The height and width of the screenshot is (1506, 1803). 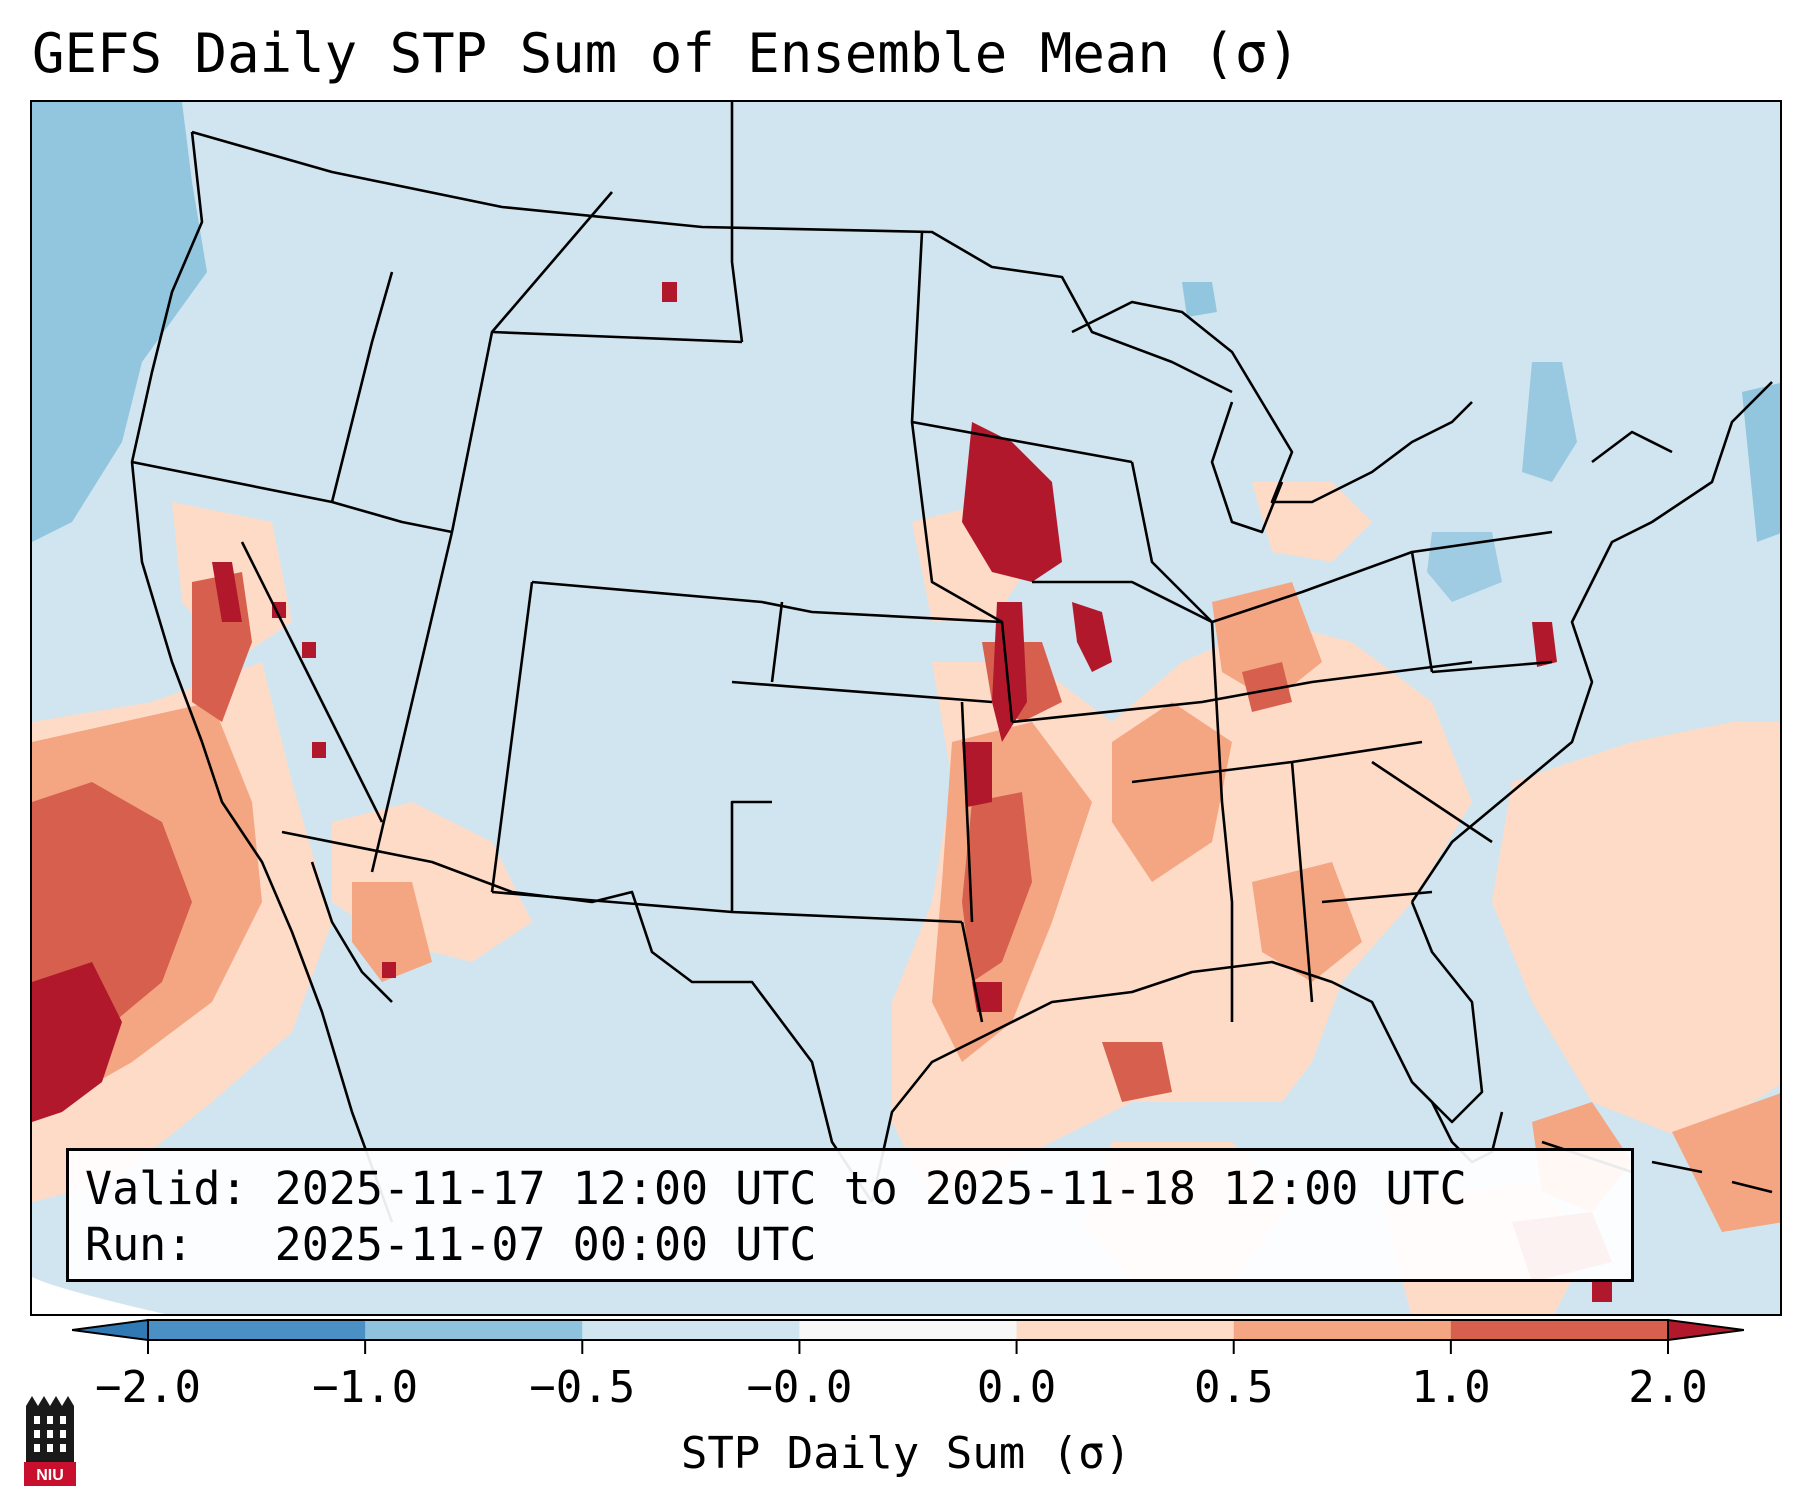 What do you see at coordinates (50, 1475) in the screenshot?
I see `logo-text: NIU` at bounding box center [50, 1475].